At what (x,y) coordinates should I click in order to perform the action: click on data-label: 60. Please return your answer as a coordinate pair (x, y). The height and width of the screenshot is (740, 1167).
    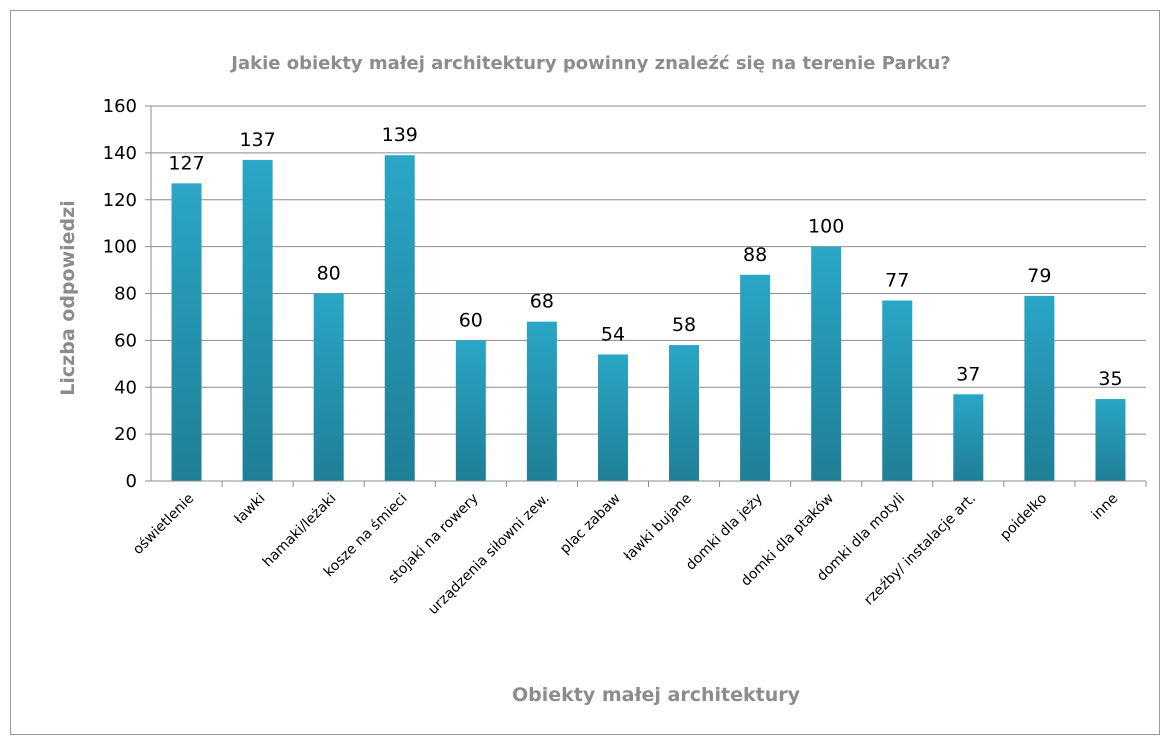
    Looking at the image, I should click on (471, 320).